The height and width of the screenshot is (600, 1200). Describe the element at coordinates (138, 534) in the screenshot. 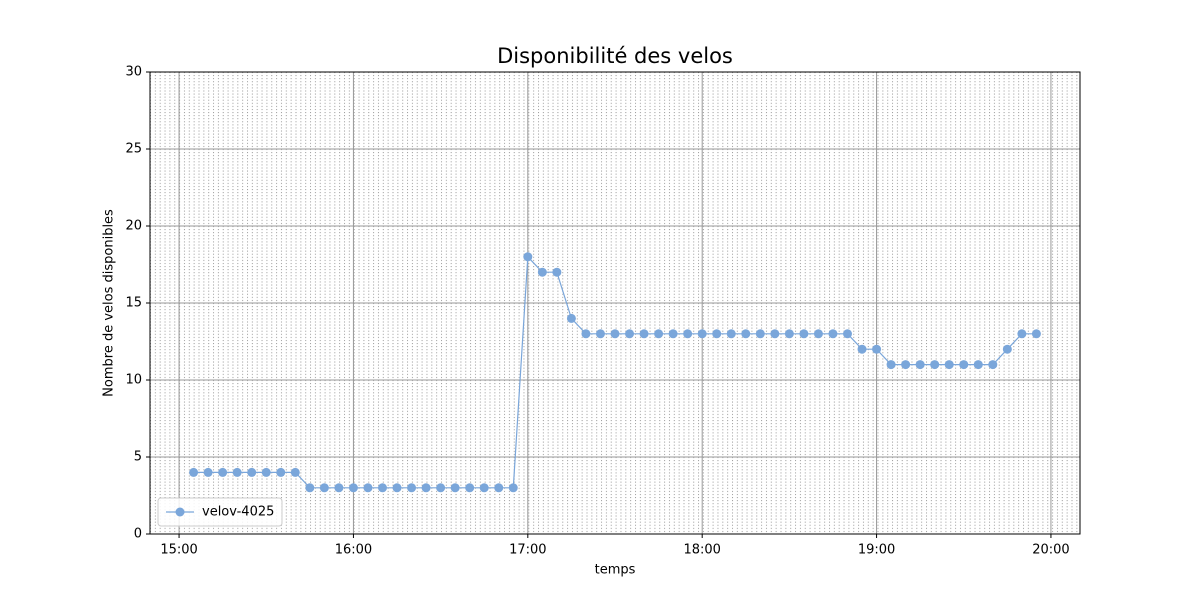

I see `y-tick-label: 0` at that location.